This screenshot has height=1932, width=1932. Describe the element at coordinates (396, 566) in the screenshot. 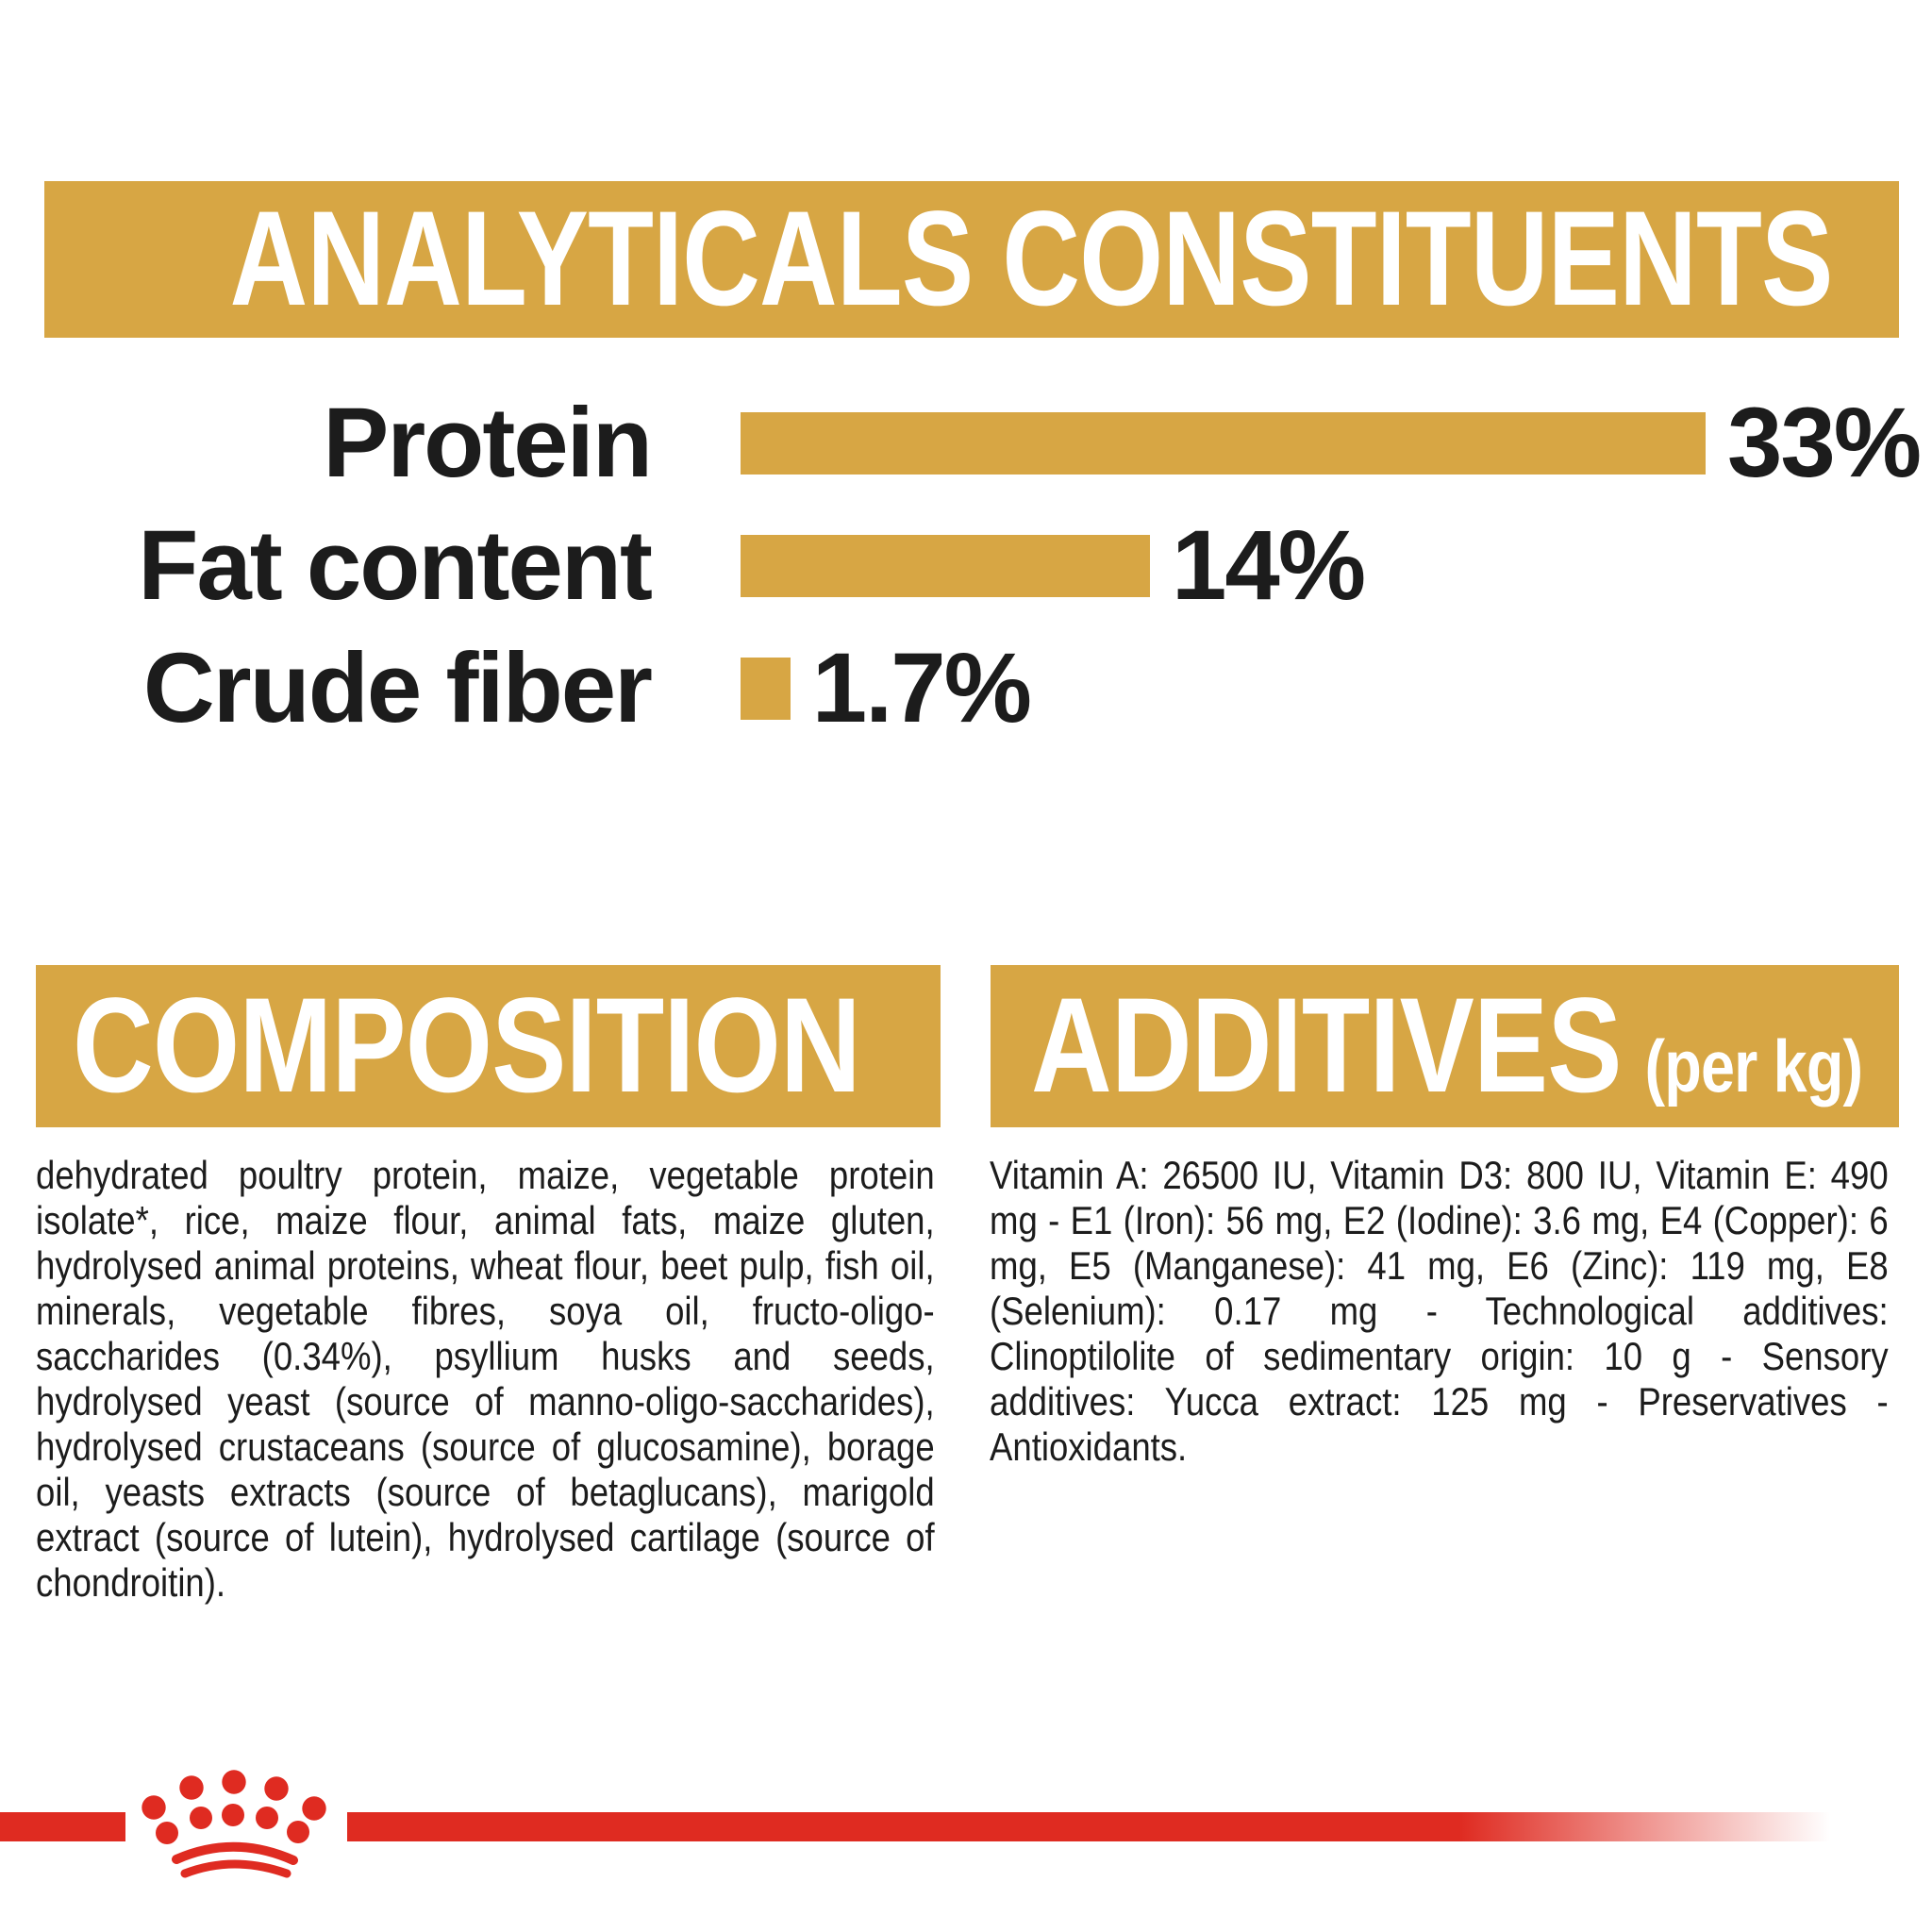

I see `chart-label-fat-content: Fat content` at that location.